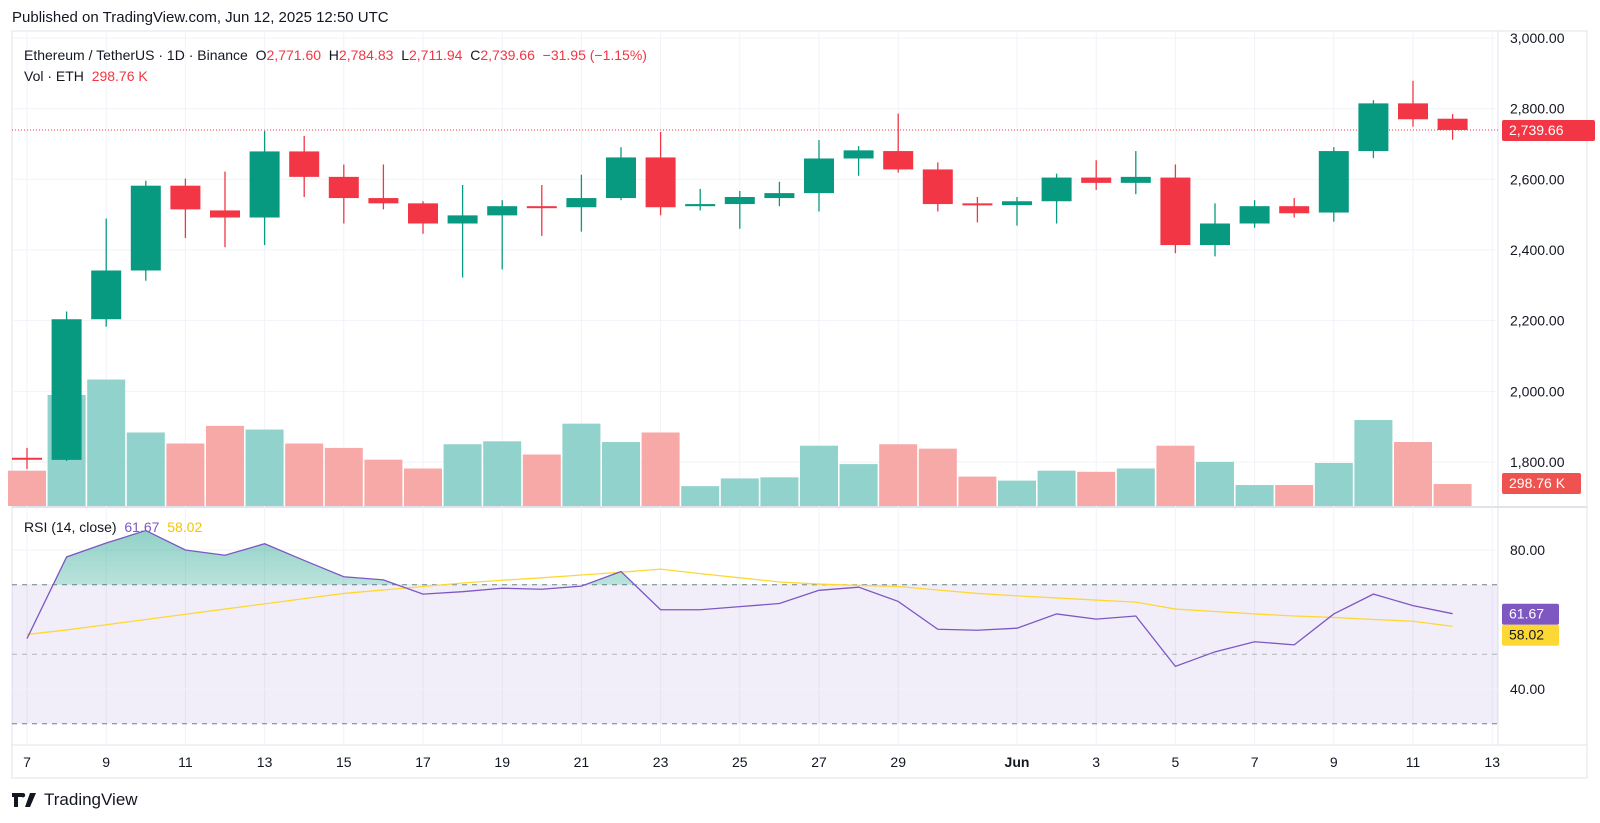  What do you see at coordinates (739, 602) in the screenshot?
I see `rsi-ma-line` at bounding box center [739, 602].